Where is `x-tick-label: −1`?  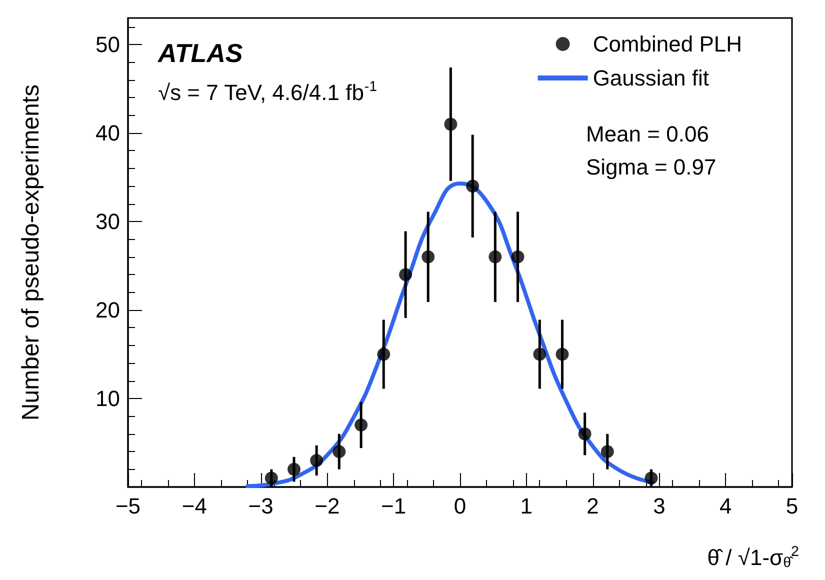 x-tick-label: −1 is located at coordinates (393, 506).